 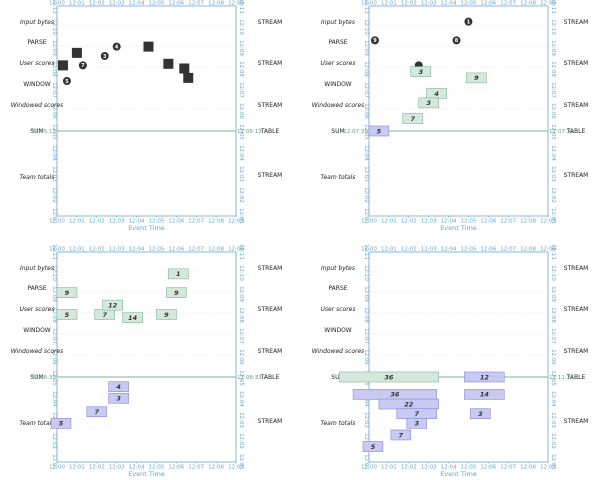 I want to click on y-tick-right: 12:10, so click(x=241, y=27).